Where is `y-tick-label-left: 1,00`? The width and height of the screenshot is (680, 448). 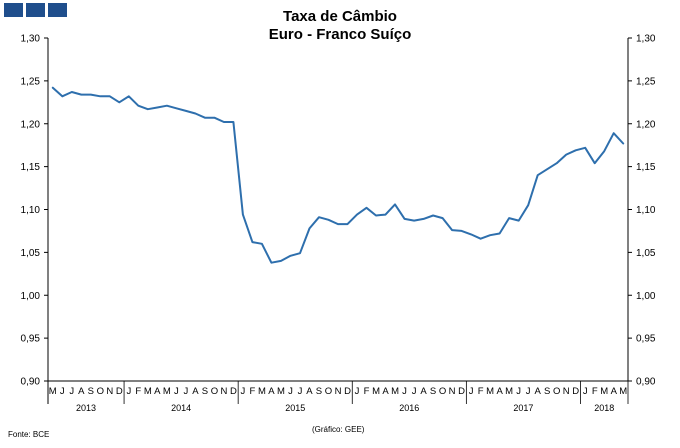
y-tick-label-left: 1,00 is located at coordinates (31, 296).